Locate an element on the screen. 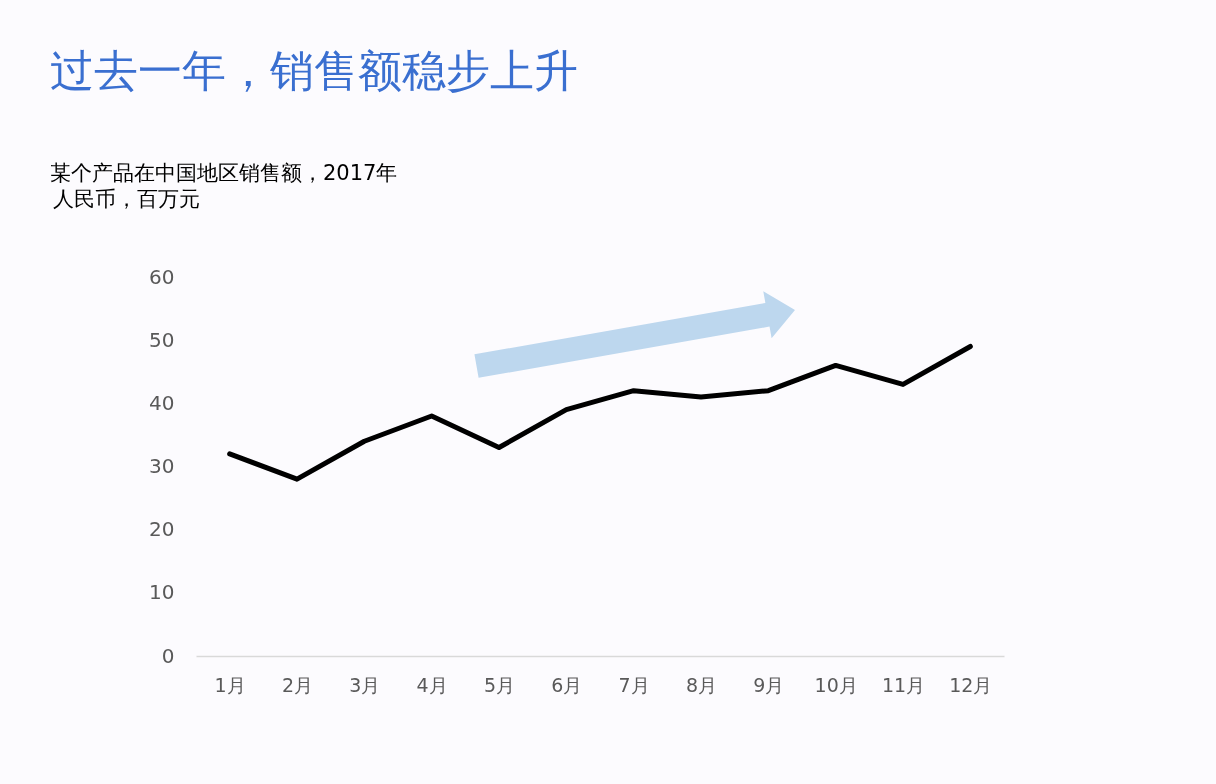  chart-subtitle: 某个产品在中国地区销售额，2017年 is located at coordinates (224, 173).